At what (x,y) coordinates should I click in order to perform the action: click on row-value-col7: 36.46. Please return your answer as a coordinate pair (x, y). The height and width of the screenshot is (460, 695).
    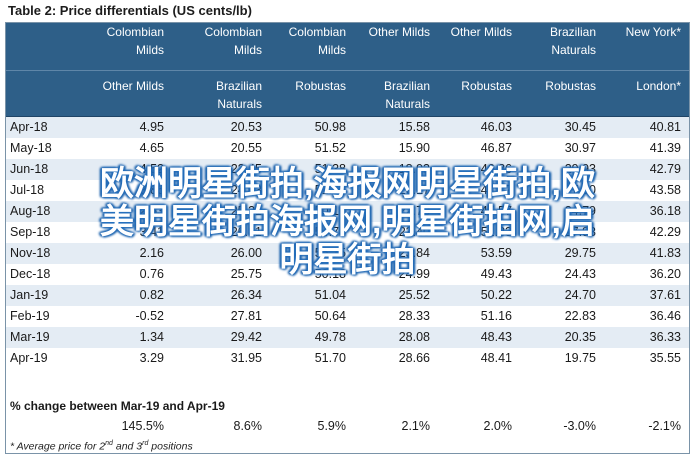
    Looking at the image, I should click on (665, 316).